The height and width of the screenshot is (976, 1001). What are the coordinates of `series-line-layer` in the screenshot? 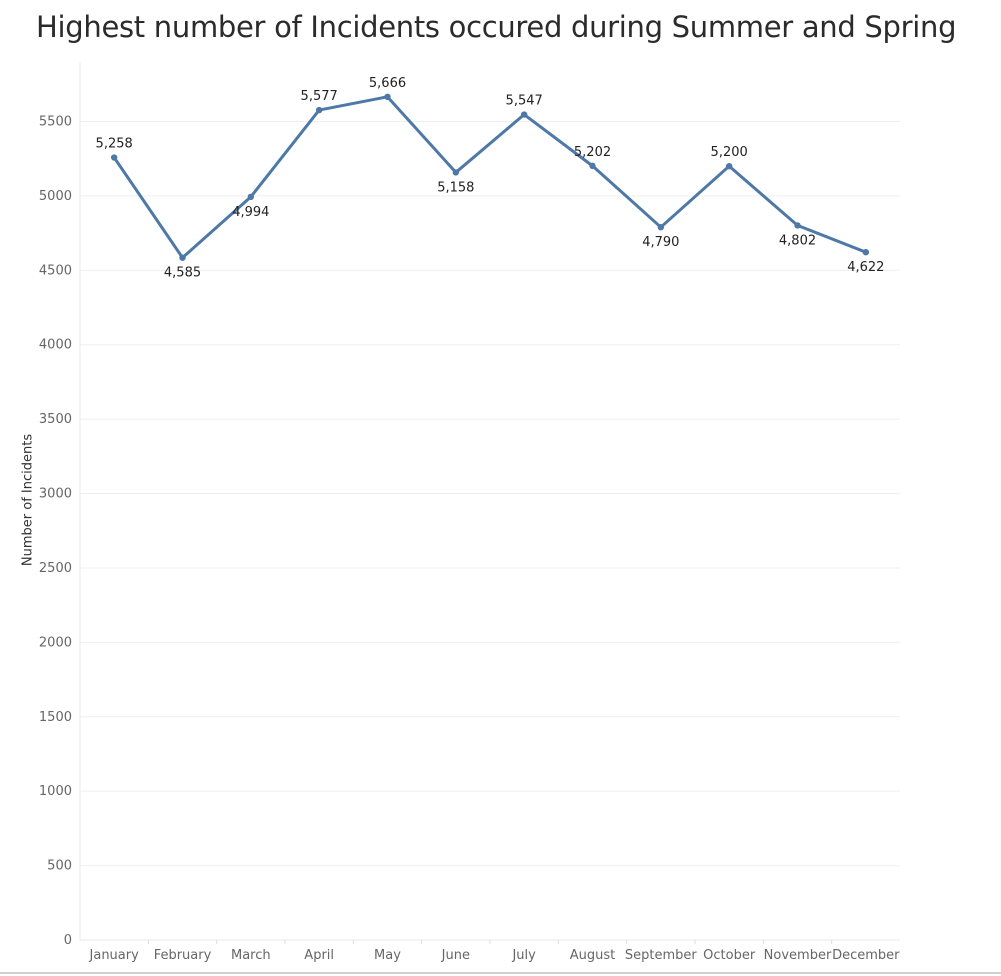 It's located at (490, 177).